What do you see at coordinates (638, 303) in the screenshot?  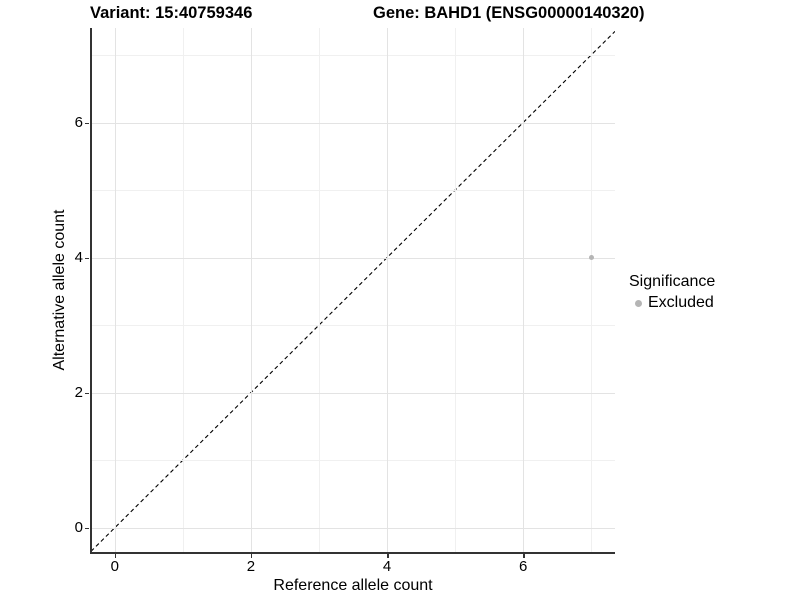 I see `excluded-point-icon` at bounding box center [638, 303].